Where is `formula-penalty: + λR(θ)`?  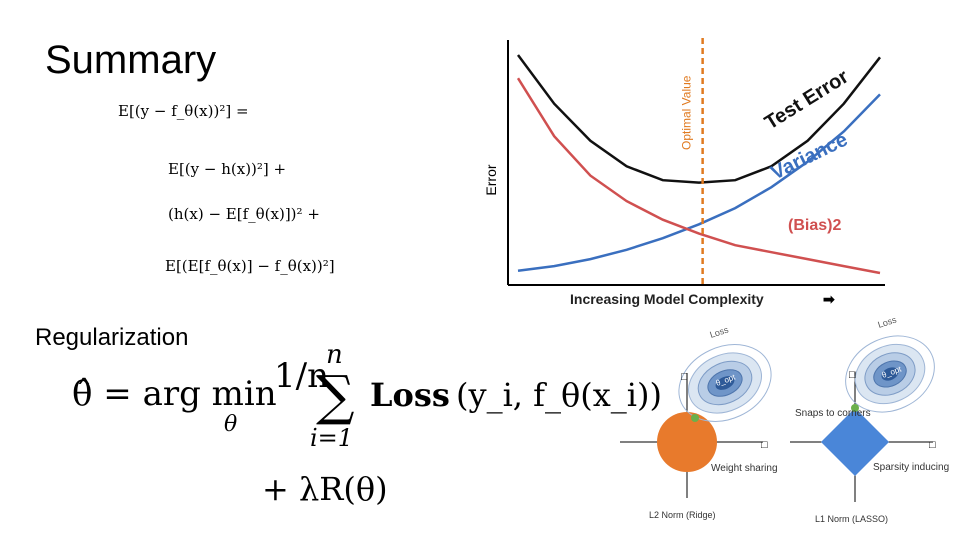
formula-penalty: + λR(θ) is located at coordinates (325, 489).